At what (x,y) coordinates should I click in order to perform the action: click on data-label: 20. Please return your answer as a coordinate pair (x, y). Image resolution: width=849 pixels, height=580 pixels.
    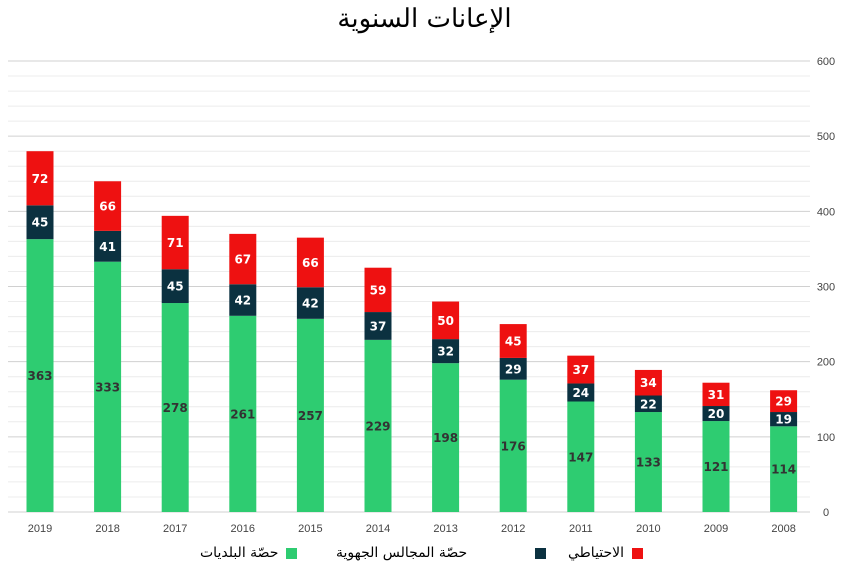
    Looking at the image, I should click on (716, 414).